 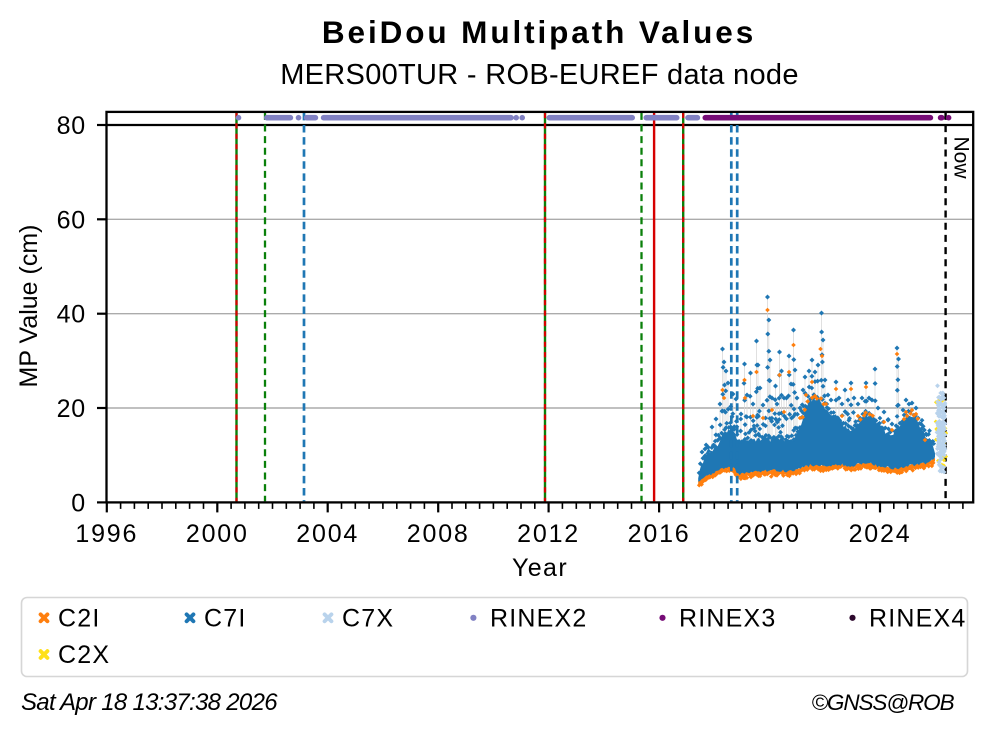 What do you see at coordinates (79, 618) in the screenshot?
I see `svg-text: C2I` at bounding box center [79, 618].